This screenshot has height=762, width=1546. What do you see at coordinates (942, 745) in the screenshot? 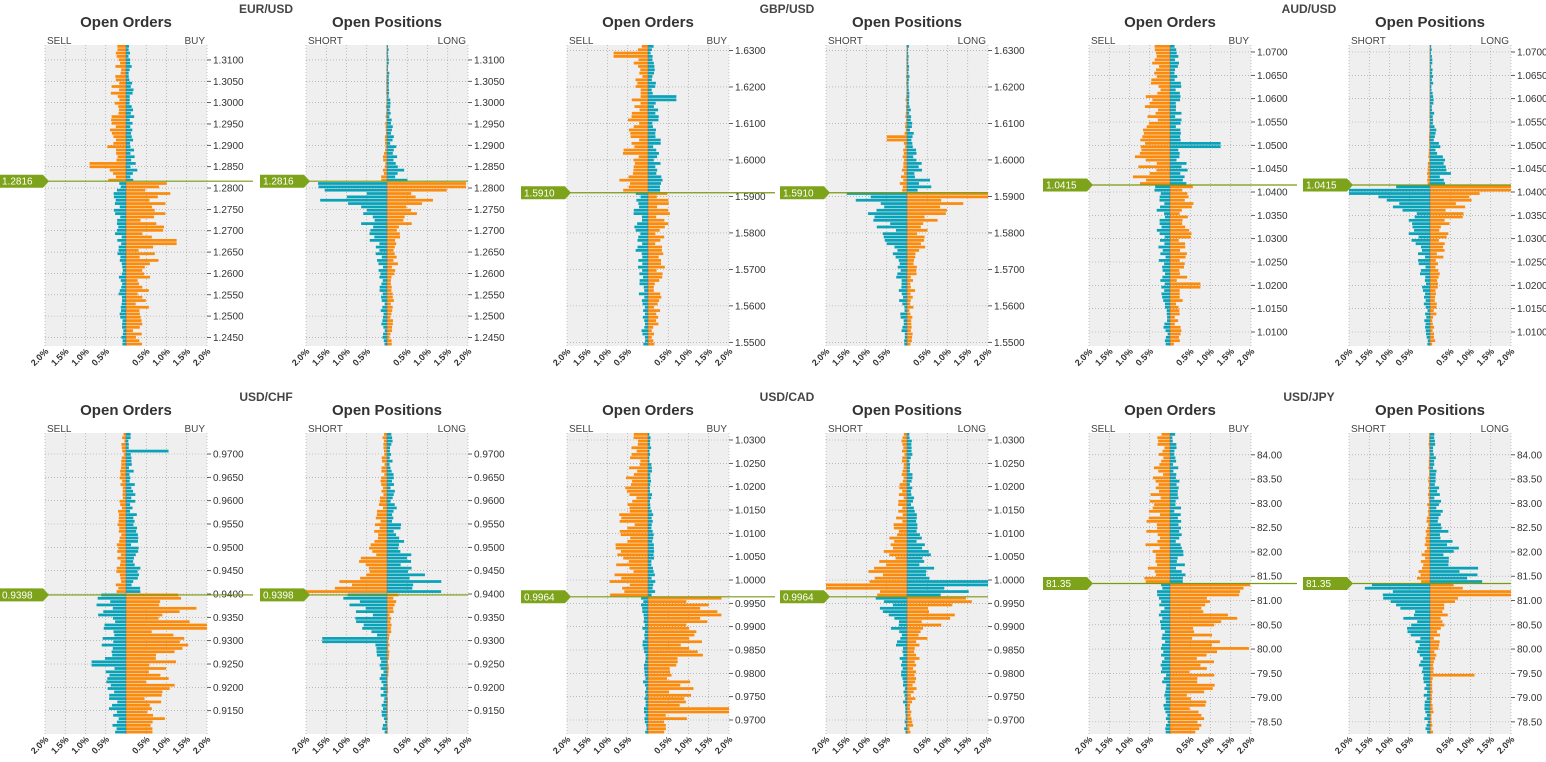
I see `x-tick-label: 1.0%` at bounding box center [942, 745].